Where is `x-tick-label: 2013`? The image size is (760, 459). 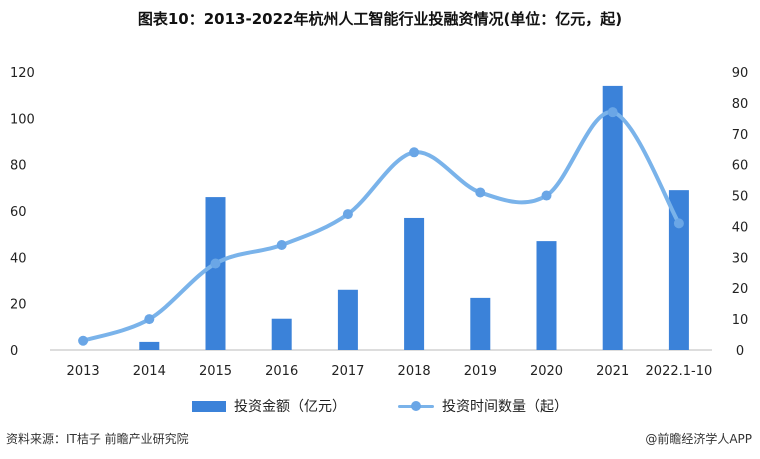
x-tick-label: 2013 is located at coordinates (83, 371).